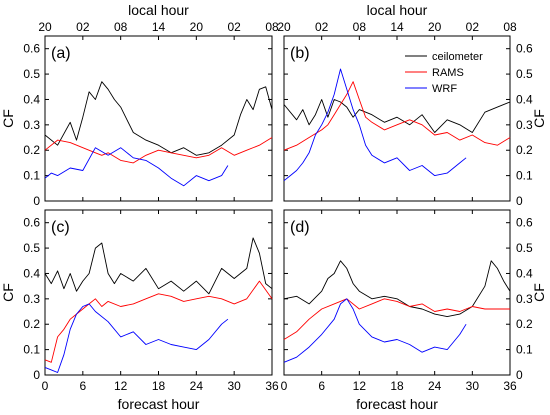 The width and height of the screenshot is (550, 415). I want to click on panel-d-series-rams, so click(396, 319).